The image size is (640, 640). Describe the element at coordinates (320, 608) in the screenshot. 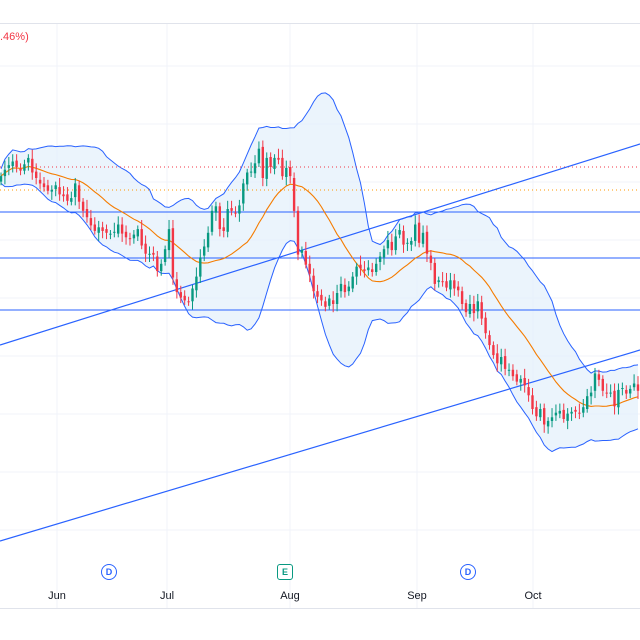

I see `x-axis-separator` at that location.